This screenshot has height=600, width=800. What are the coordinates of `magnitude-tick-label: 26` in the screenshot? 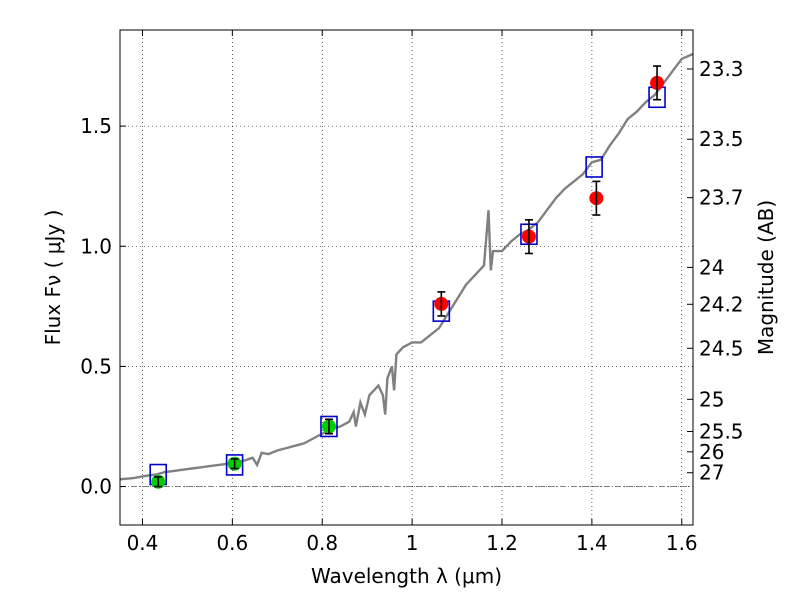 It's located at (711, 452).